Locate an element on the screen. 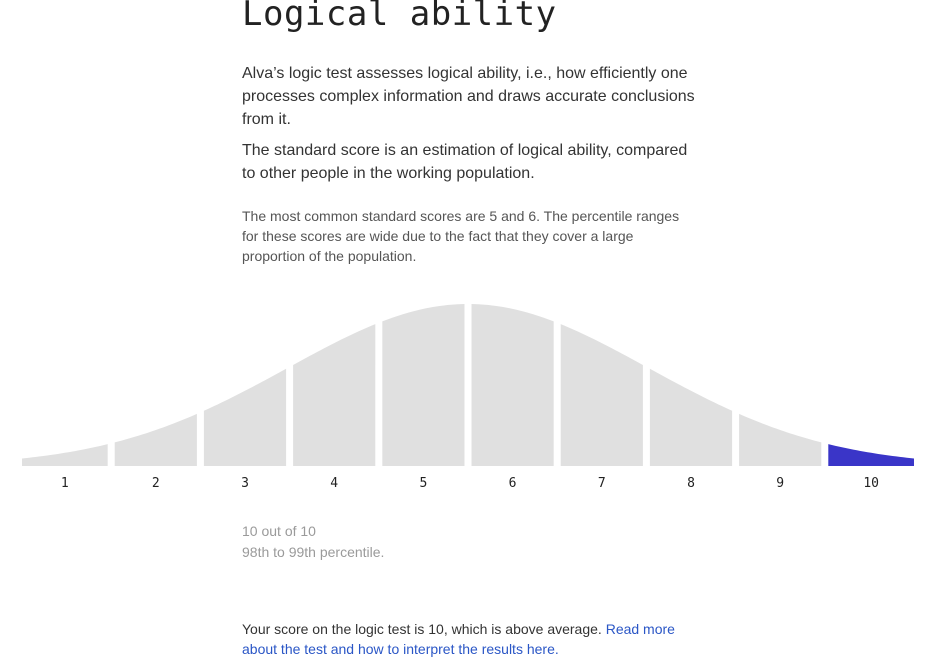 The height and width of the screenshot is (659, 936). score-label-3: 3 is located at coordinates (245, 483).